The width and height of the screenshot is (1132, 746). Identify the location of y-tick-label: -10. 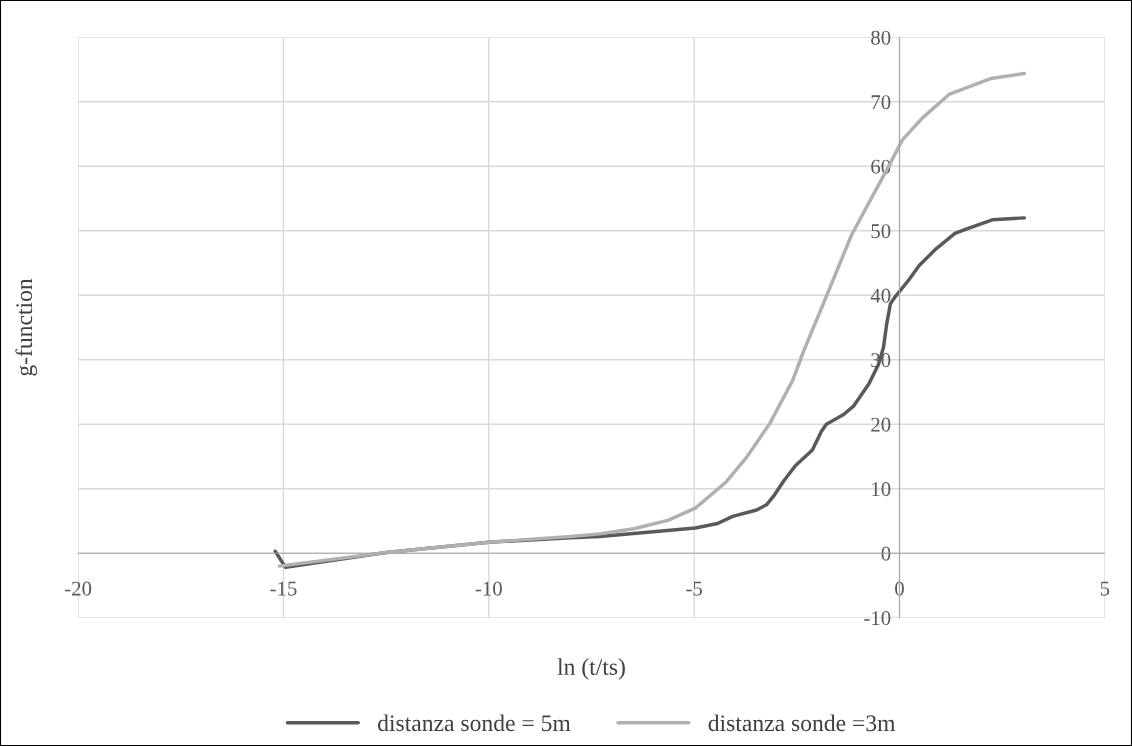
(877, 618).